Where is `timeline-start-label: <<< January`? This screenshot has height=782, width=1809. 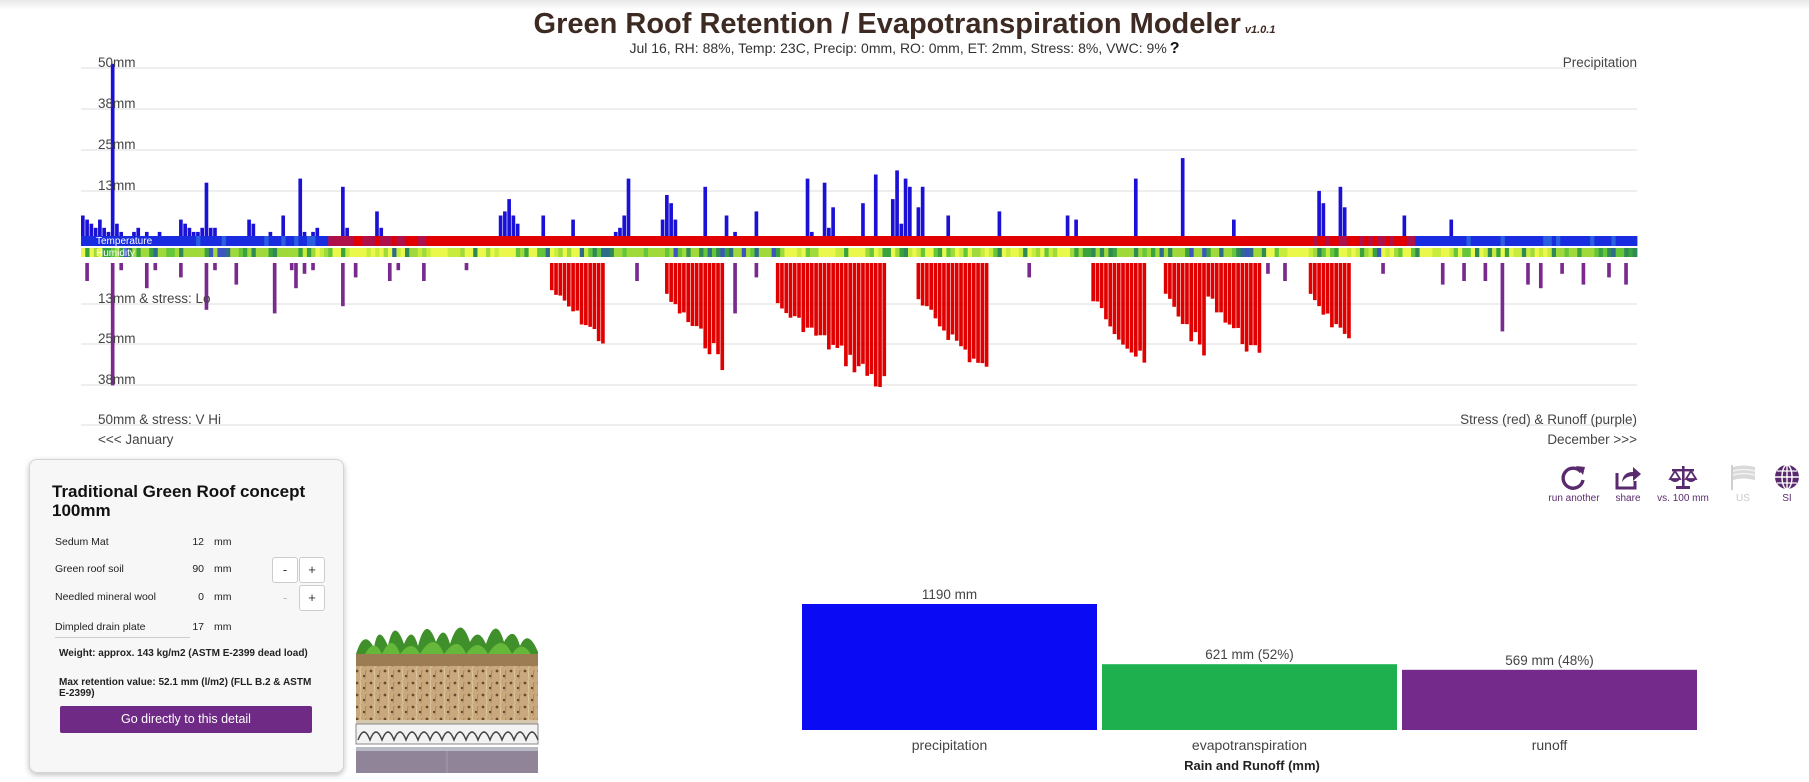 timeline-start-label: <<< January is located at coordinates (136, 439).